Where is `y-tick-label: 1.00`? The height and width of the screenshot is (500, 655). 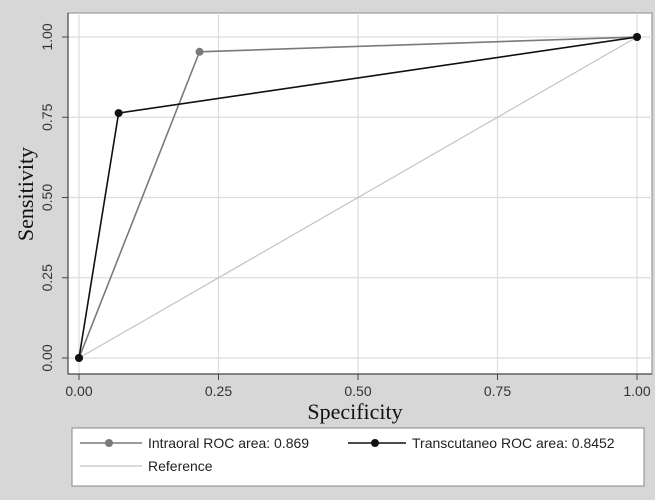
y-tick-label: 1.00 is located at coordinates (47, 36).